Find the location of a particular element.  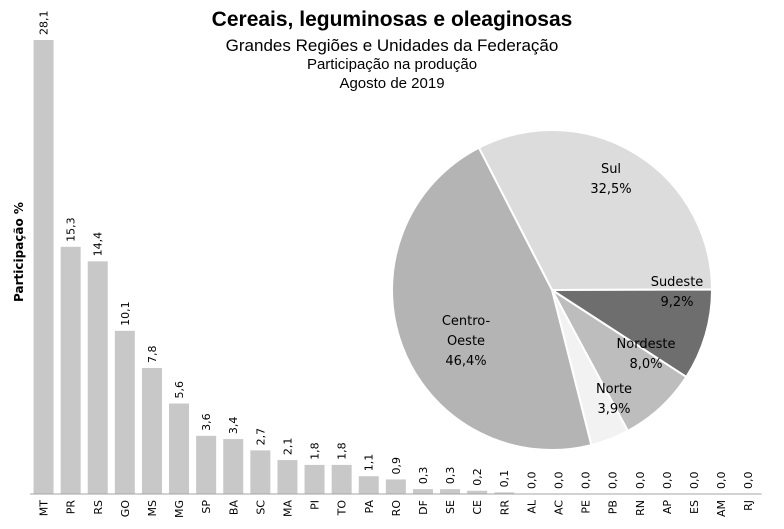

bar-value-label: 15,3 is located at coordinates (71, 229).